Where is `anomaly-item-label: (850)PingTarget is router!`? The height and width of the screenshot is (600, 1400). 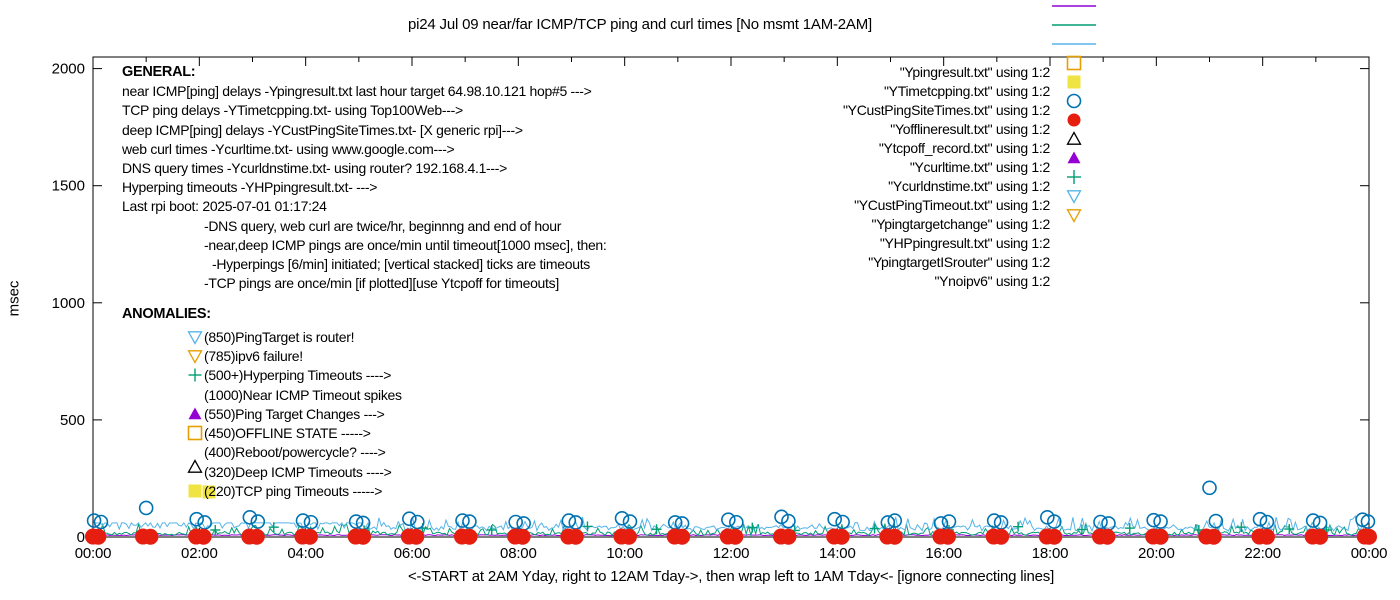 anomaly-item-label: (850)PingTarget is router! is located at coordinates (279, 336).